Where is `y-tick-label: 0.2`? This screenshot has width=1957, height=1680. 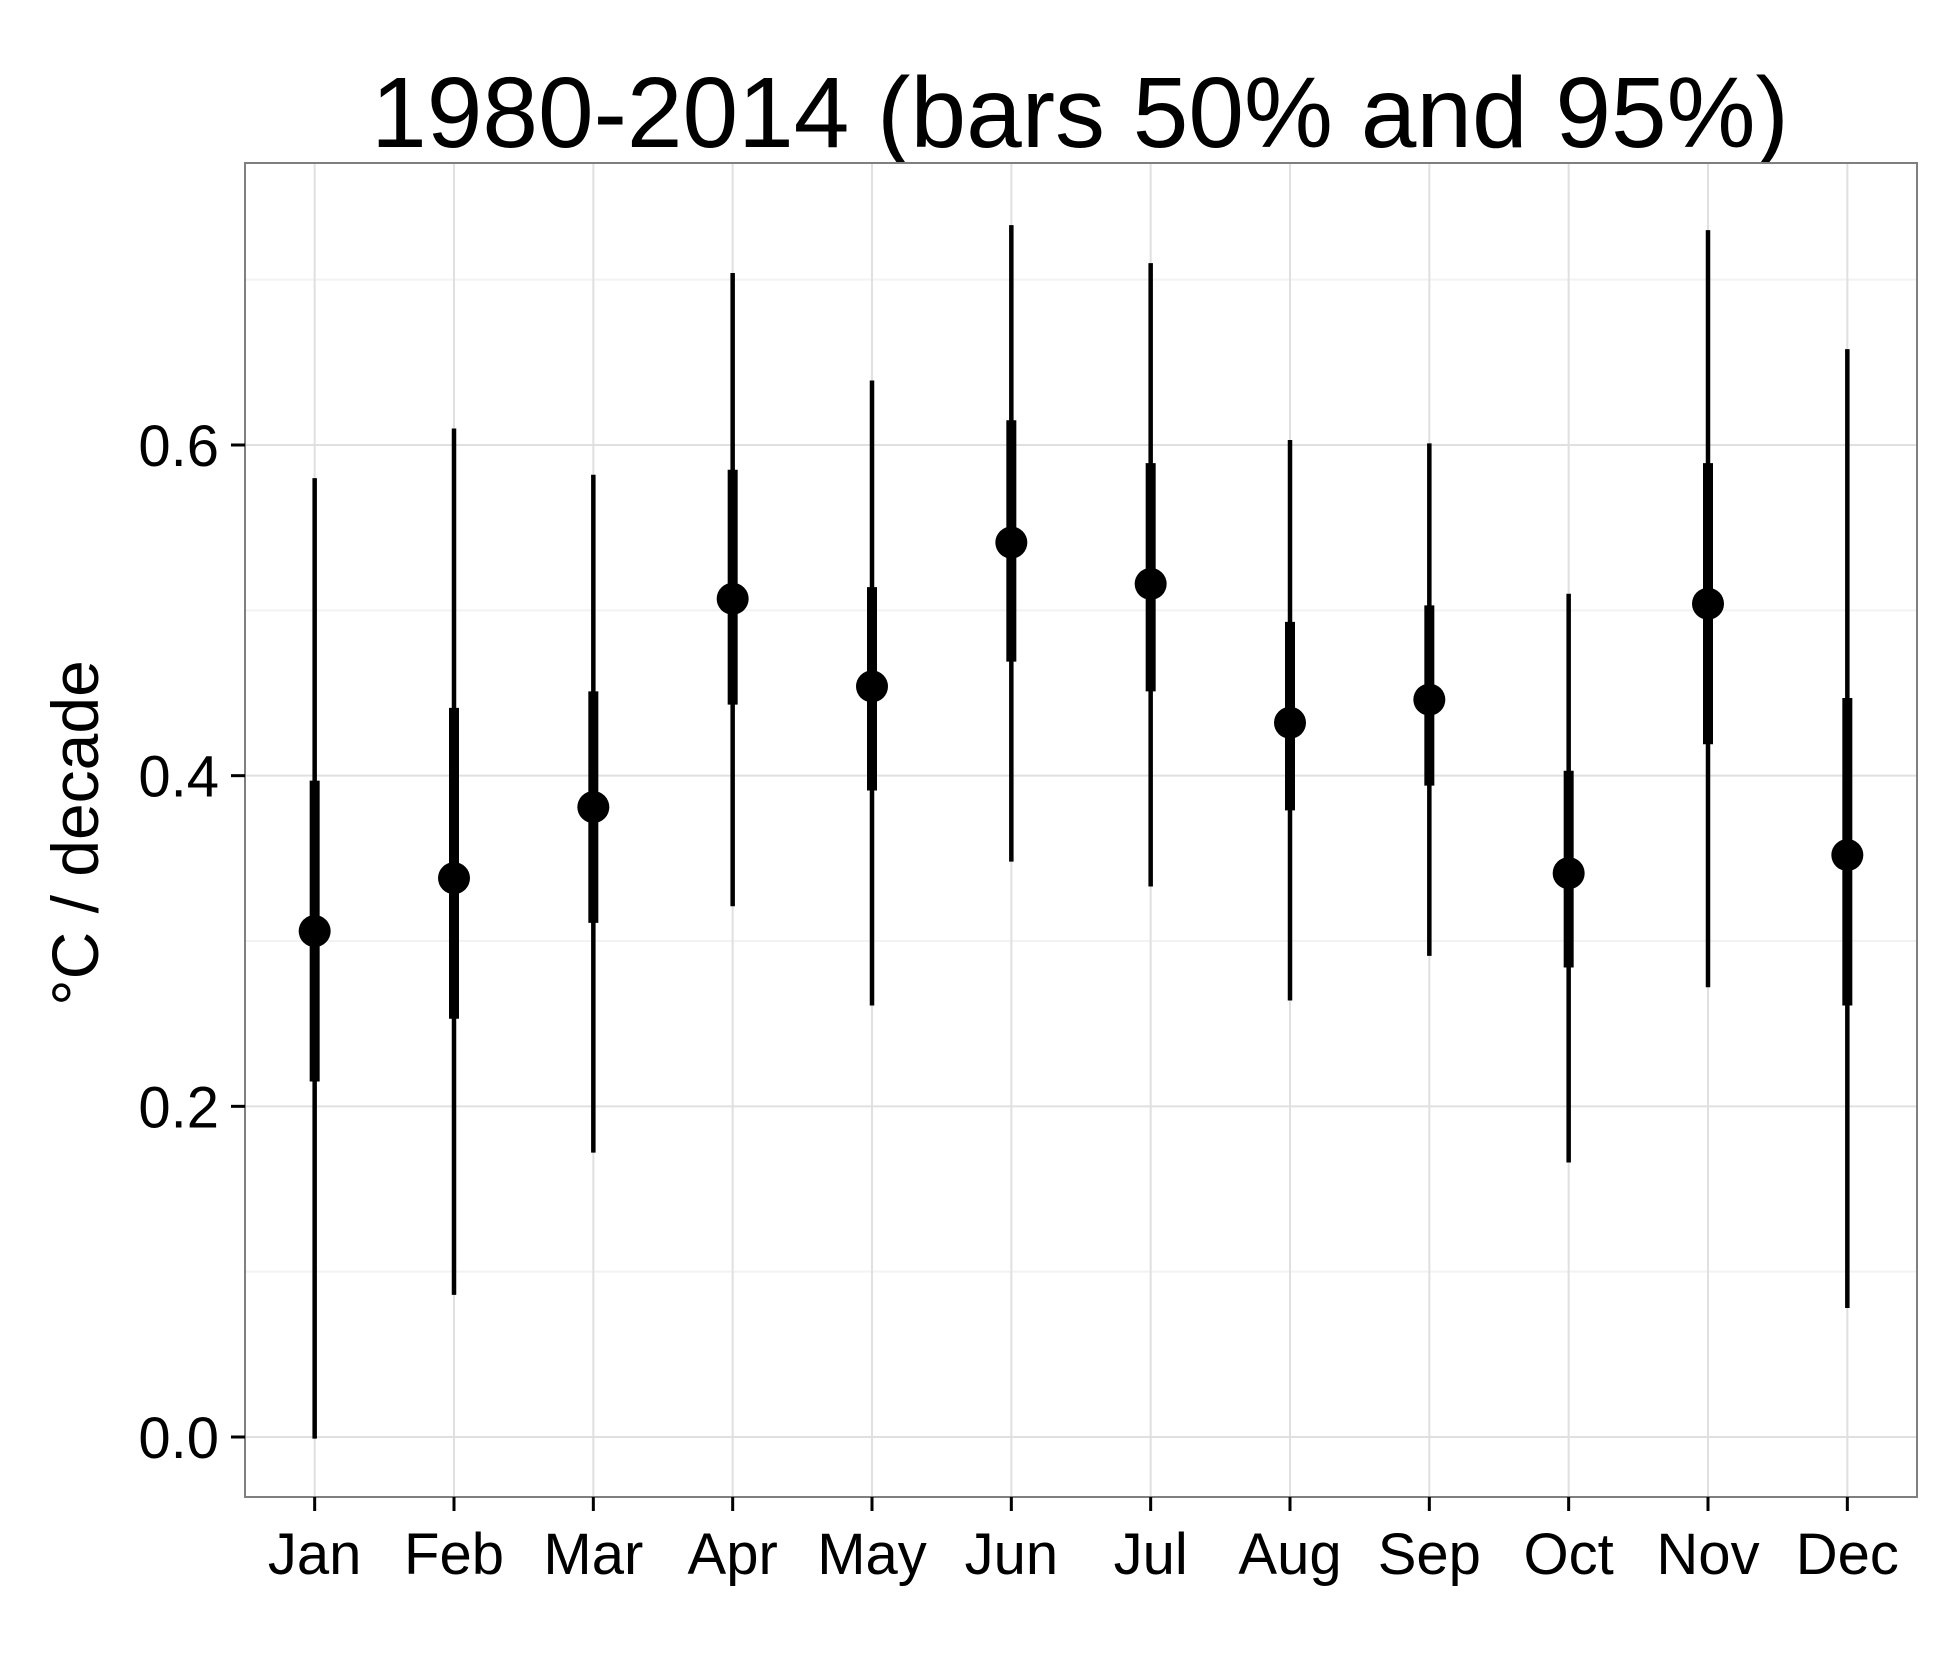 y-tick-label: 0.2 is located at coordinates (178, 1107).